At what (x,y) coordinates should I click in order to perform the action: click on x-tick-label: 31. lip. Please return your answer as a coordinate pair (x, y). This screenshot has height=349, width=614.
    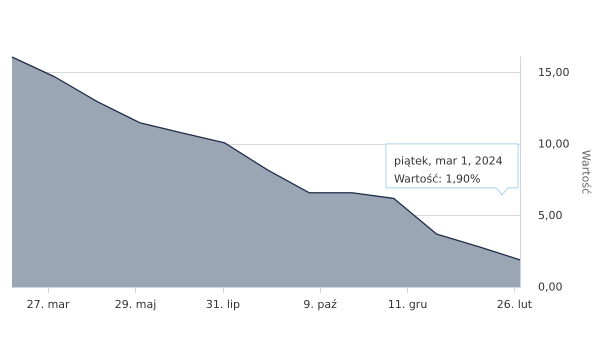
    Looking at the image, I should click on (223, 304).